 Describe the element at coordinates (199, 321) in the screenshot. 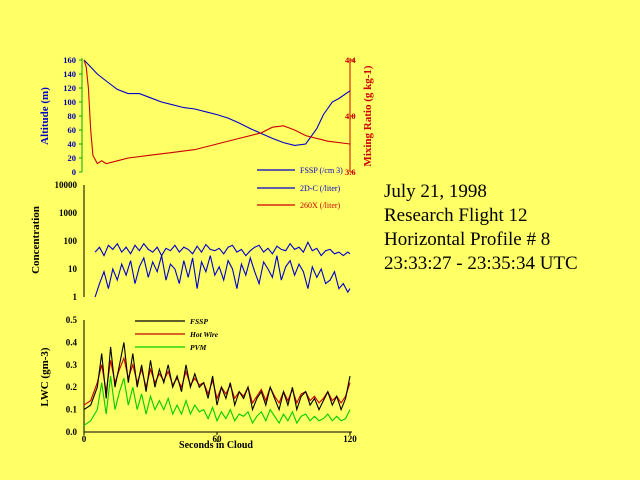

I see `lwc-legend-label: FSSP` at that location.